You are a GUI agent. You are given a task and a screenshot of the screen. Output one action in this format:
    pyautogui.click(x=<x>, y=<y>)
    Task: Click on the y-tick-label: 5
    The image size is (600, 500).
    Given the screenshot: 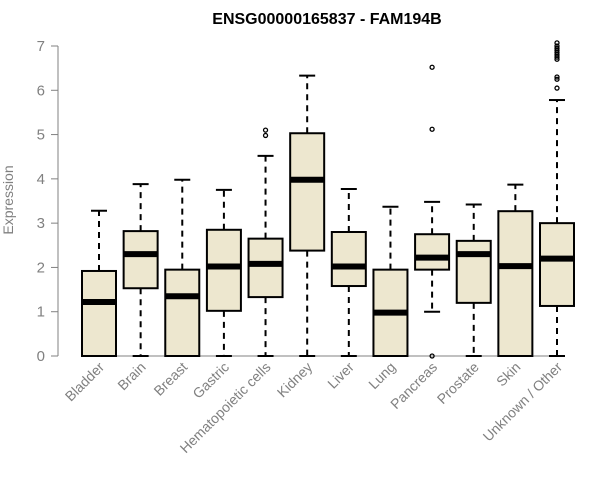 What is the action you would take?
    pyautogui.click(x=41, y=135)
    